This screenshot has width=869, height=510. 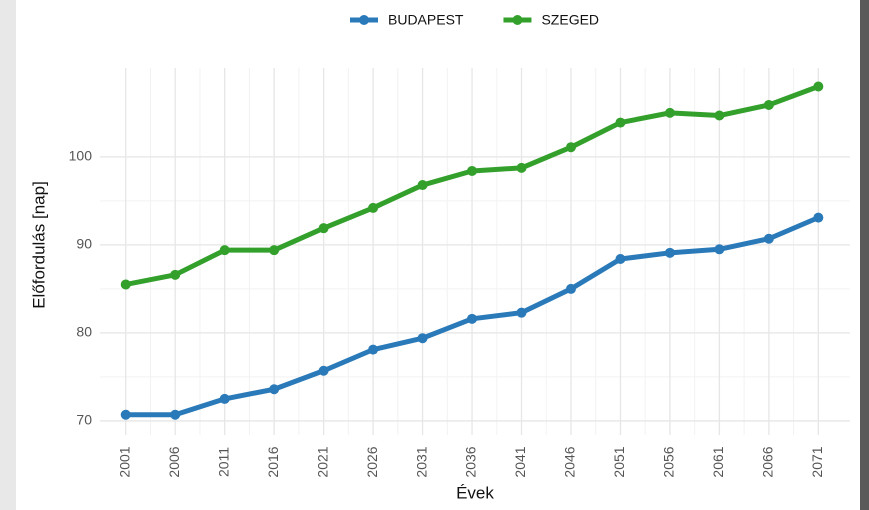 I want to click on frame-right, so click(x=864, y=255).